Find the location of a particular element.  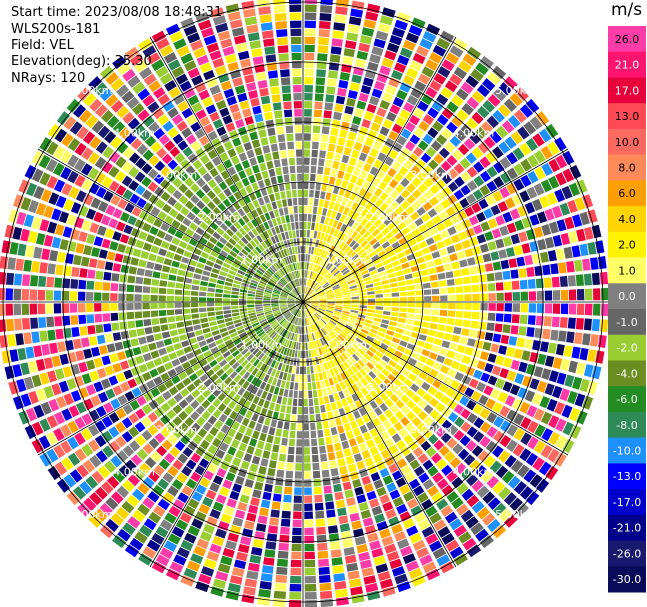

range-ring-label: 2.00km is located at coordinates (389, 387).